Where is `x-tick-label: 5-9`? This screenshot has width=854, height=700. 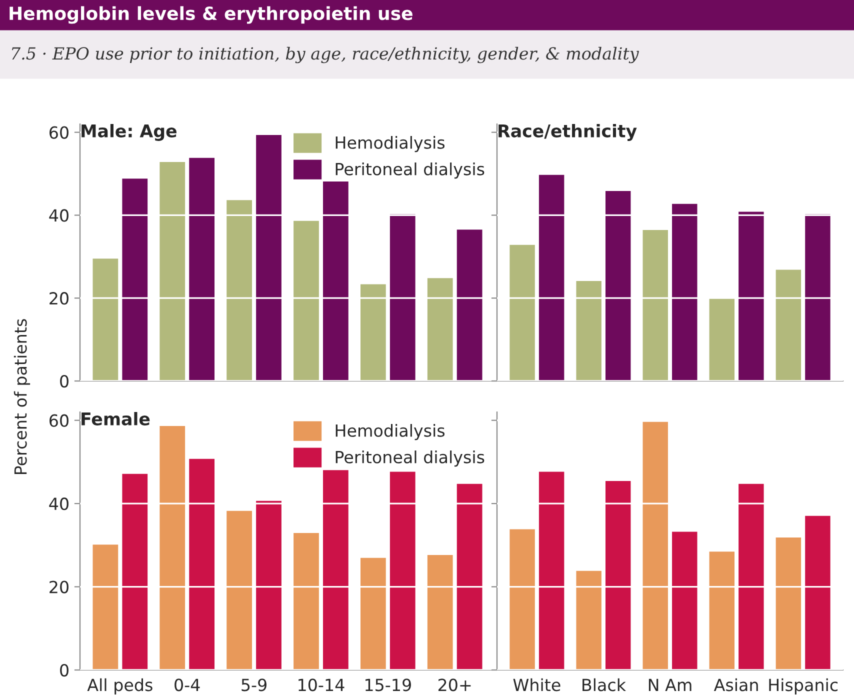 x-tick-label: 5-9 is located at coordinates (254, 685).